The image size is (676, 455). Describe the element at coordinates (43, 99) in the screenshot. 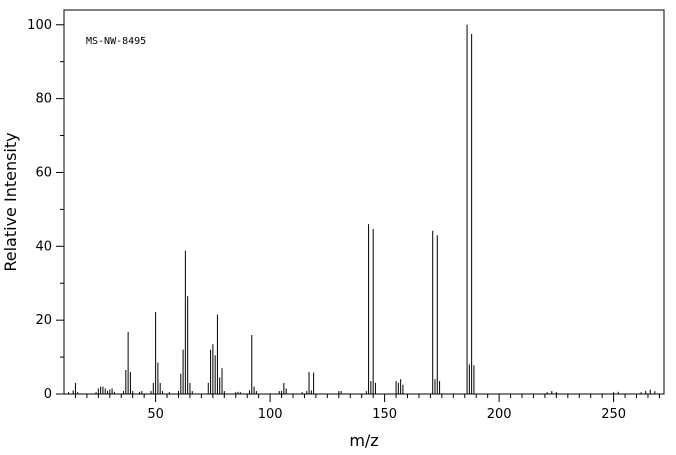

I see `y-tick-label: 80` at that location.